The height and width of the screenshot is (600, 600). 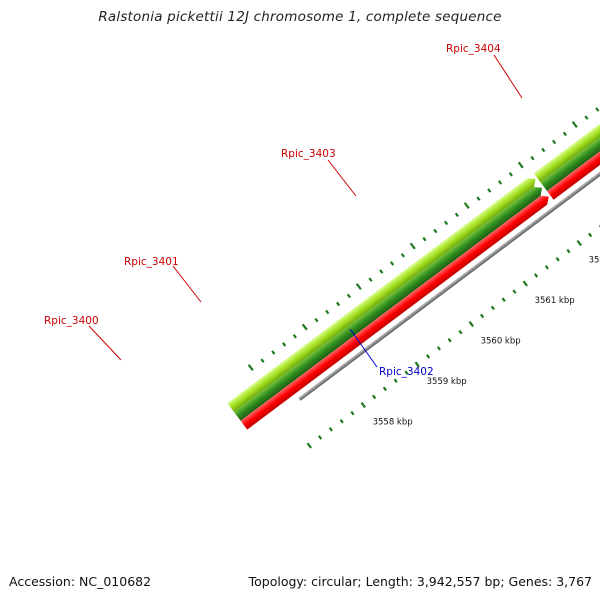 What do you see at coordinates (447, 382) in the screenshot?
I see `kbp-tick-label: 3559 kbp` at bounding box center [447, 382].